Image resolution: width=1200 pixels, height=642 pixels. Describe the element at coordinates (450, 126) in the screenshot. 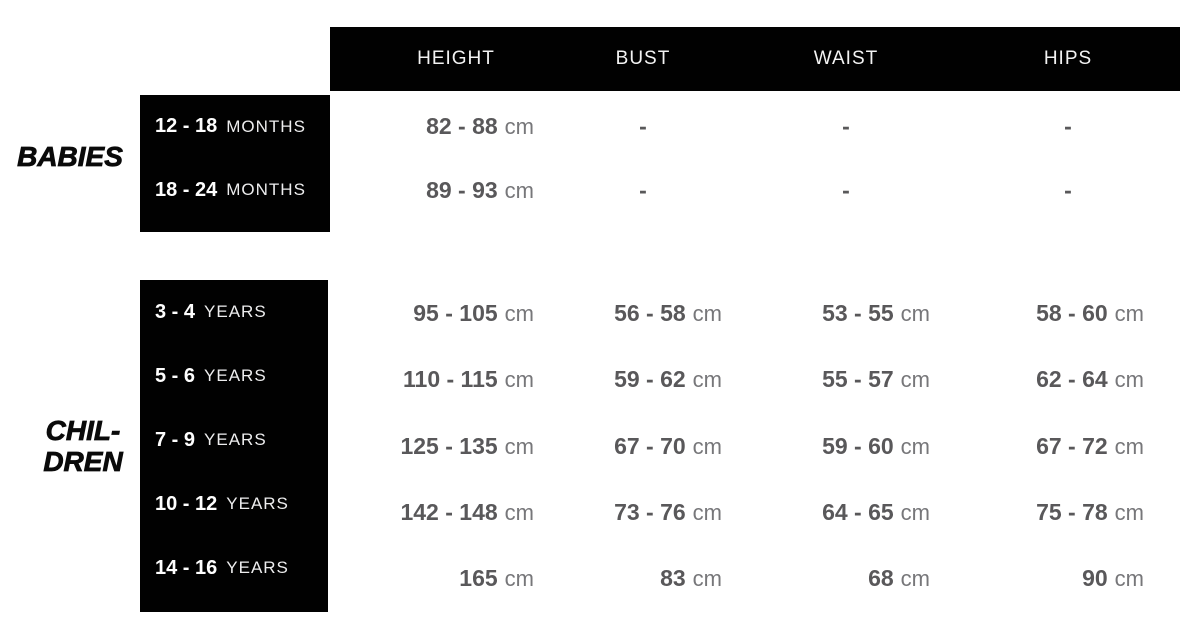

I see `measurement-cell-height: 82 - 88 cm` at that location.